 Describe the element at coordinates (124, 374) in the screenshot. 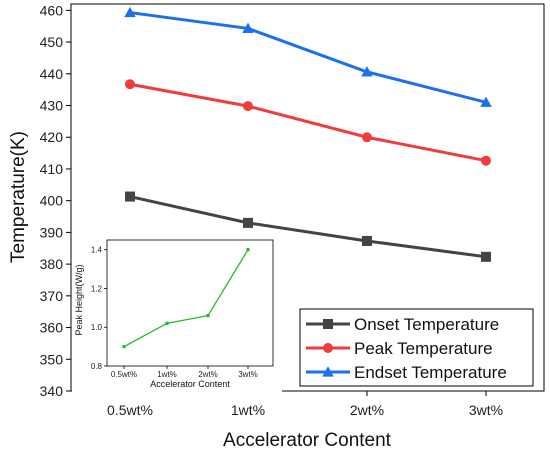

I see `inset-x-tick-label: 0.5wt%` at that location.